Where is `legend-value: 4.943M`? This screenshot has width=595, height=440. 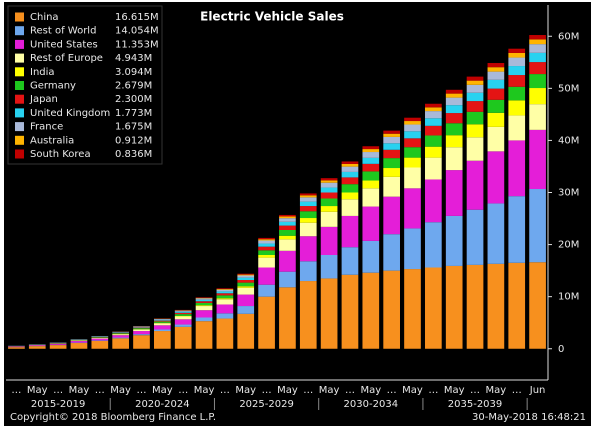
legend-value: 4.943M is located at coordinates (133, 58).